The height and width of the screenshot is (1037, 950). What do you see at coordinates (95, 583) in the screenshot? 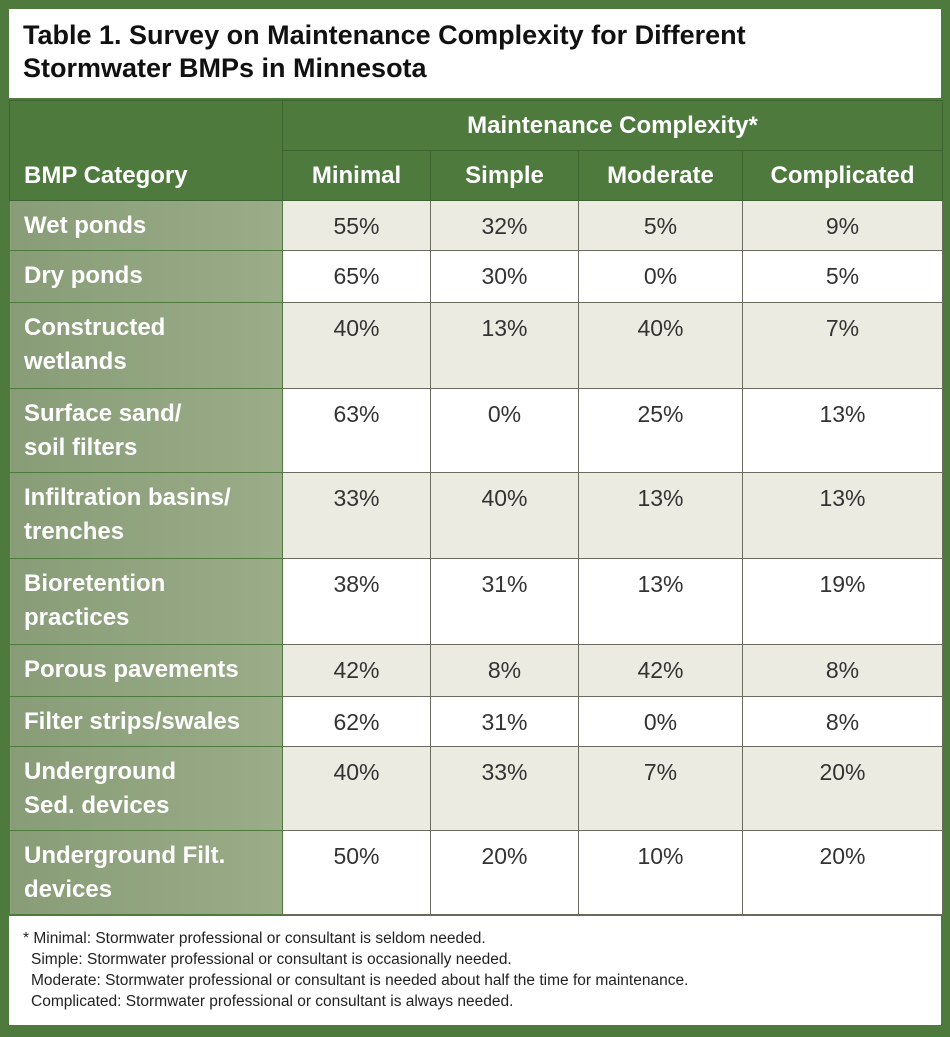
I see `bmp-category-line: Bioretention` at bounding box center [95, 583].